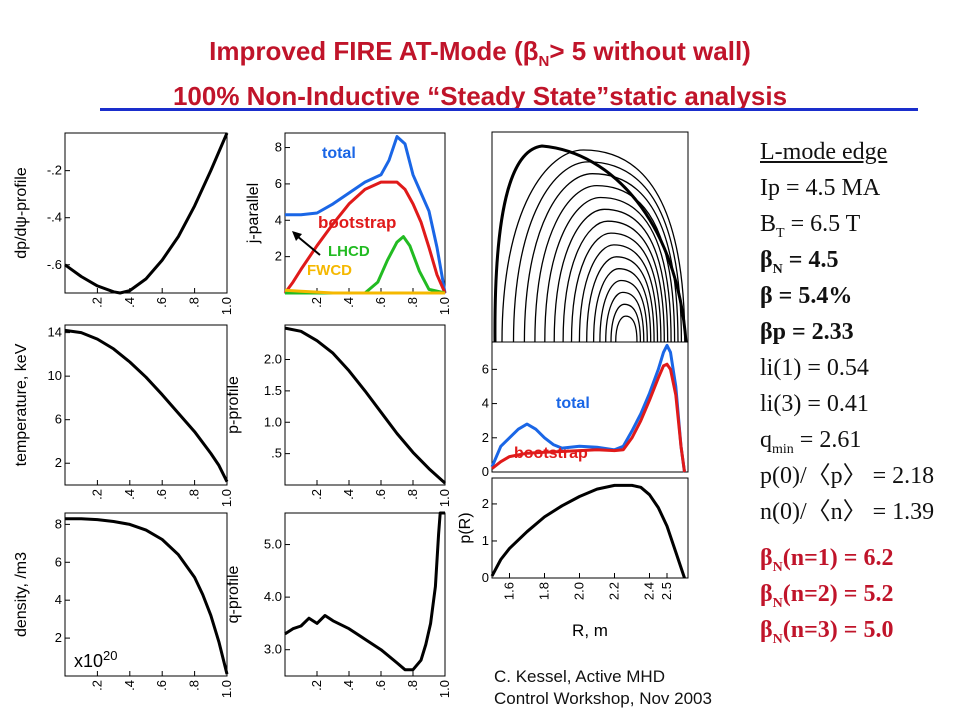  Describe the element at coordinates (590, 630) in the screenshot. I see `x-axis-label: R, m` at that location.